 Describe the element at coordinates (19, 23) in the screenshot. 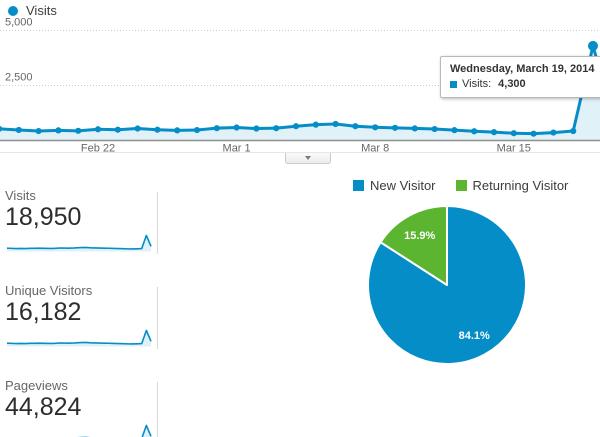

I see `svg-text: 5,000` at that location.